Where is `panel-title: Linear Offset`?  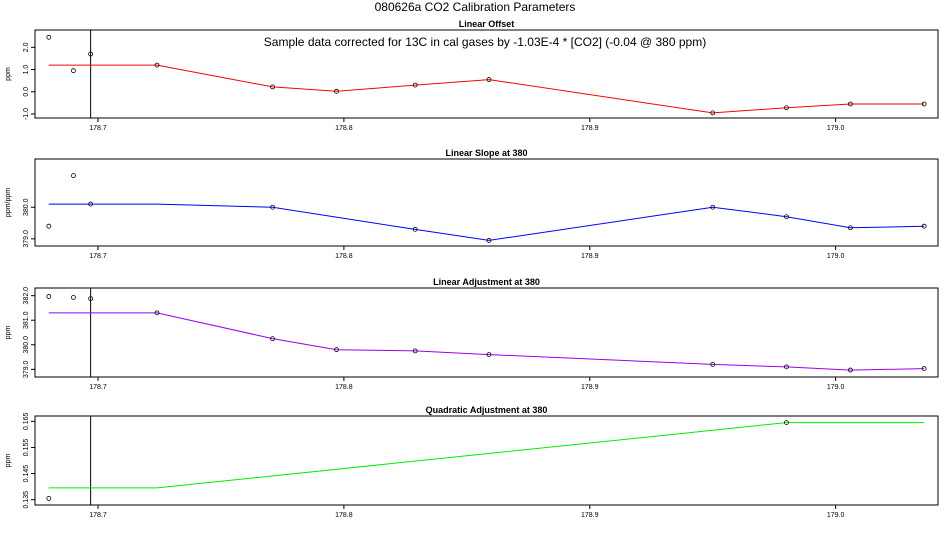
panel-title: Linear Offset is located at coordinates (487, 24).